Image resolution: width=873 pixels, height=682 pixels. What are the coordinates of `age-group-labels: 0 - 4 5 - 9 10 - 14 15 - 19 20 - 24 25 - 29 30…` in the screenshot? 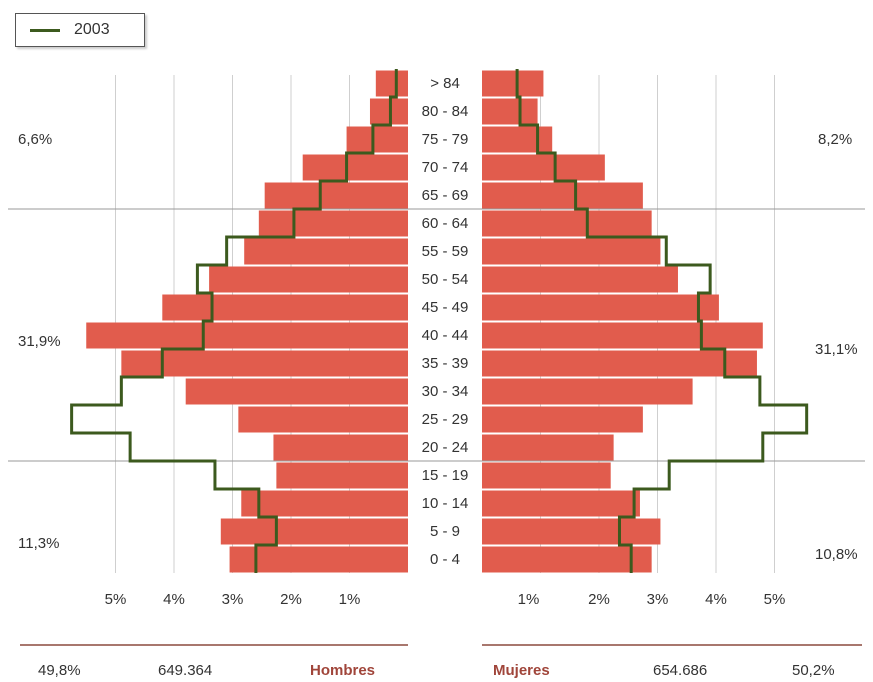 It's located at (445, 321).